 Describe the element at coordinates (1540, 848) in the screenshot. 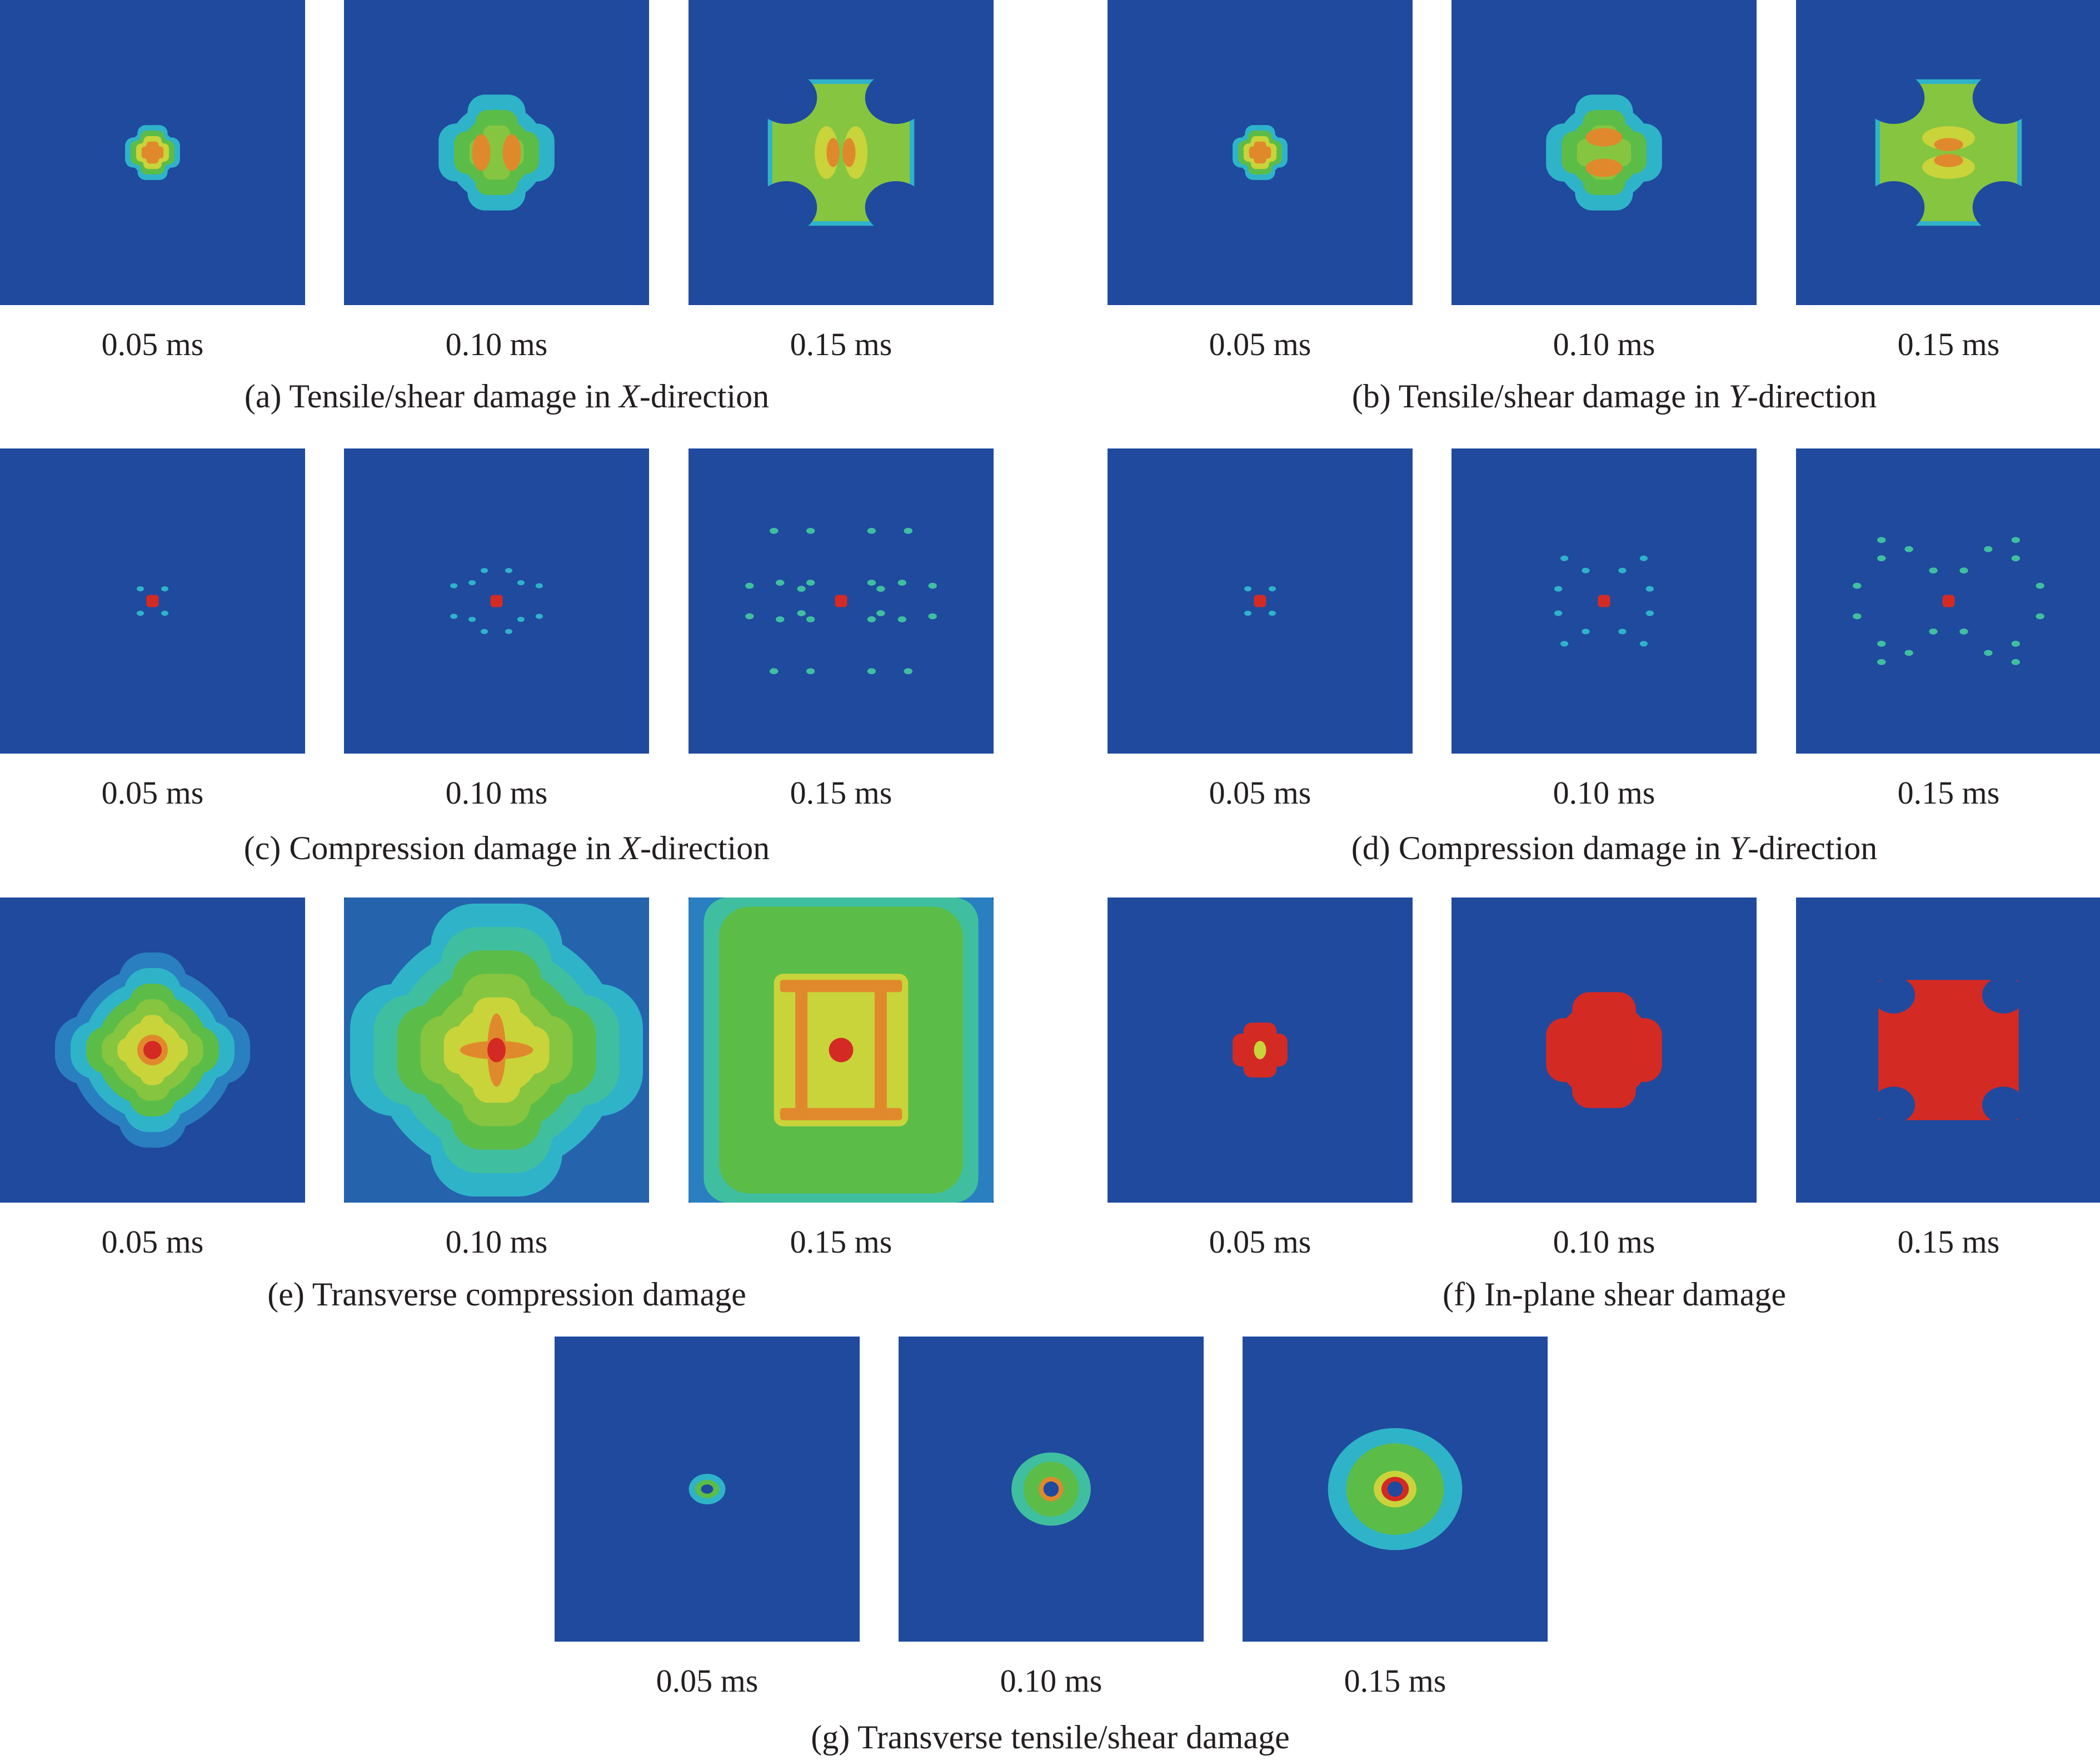

I see `caption-pre: (d) Compression damage in` at that location.